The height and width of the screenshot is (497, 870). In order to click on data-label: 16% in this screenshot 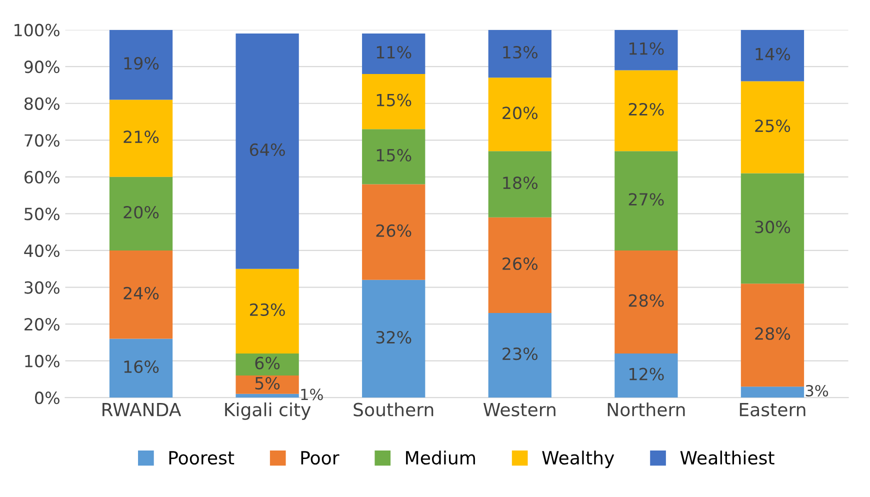, I will do `click(141, 367)`.